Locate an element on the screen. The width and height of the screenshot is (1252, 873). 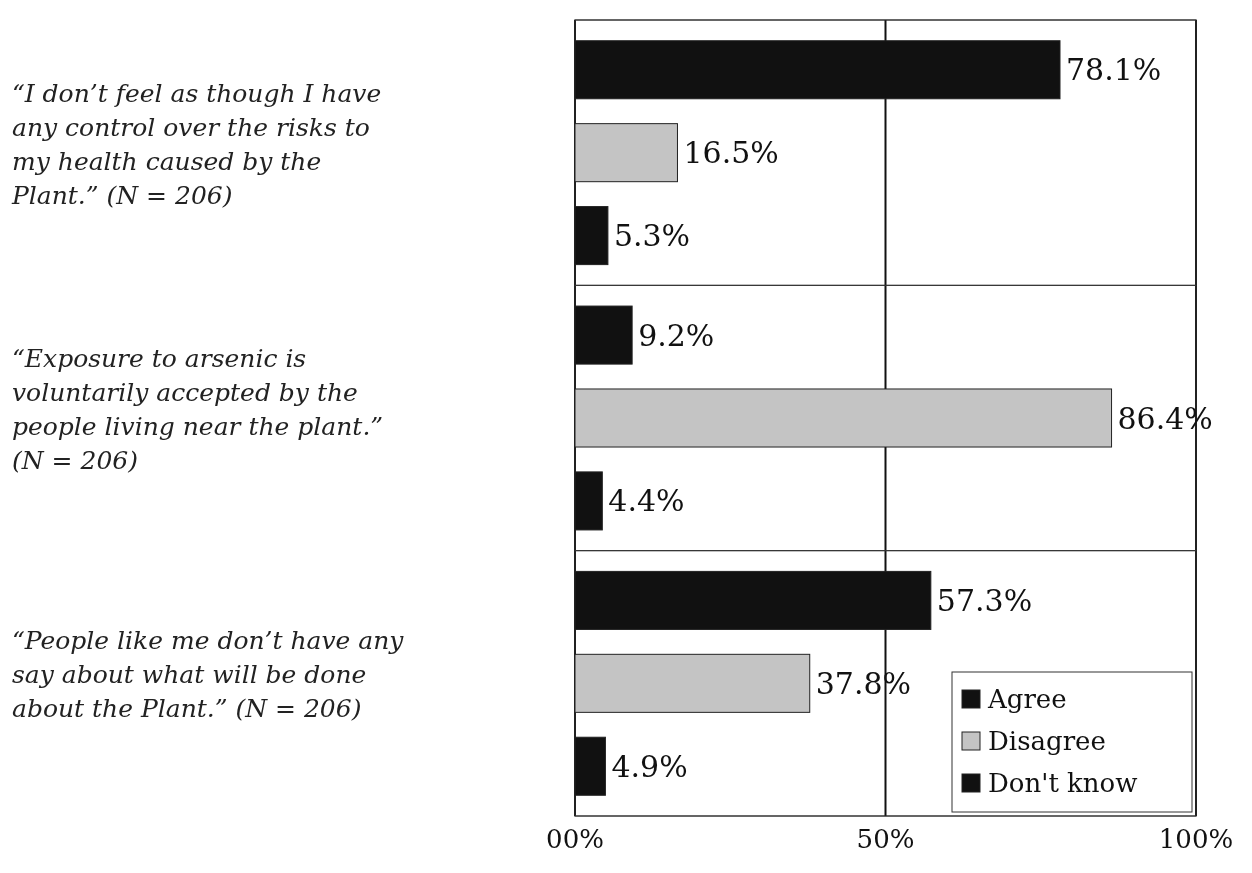
x-tick-label: 100% is located at coordinates (1196, 839).